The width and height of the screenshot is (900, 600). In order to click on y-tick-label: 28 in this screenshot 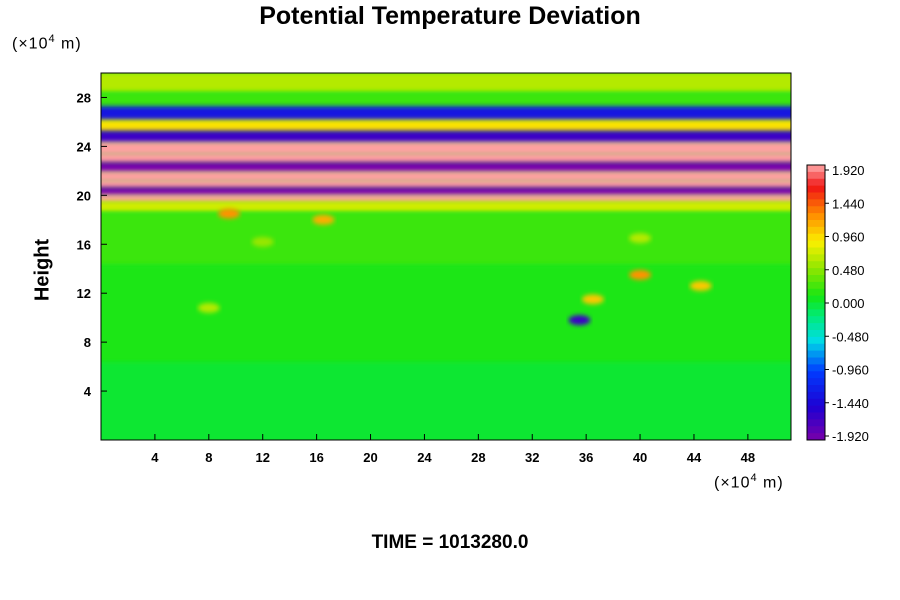, I will do `click(84, 97)`.